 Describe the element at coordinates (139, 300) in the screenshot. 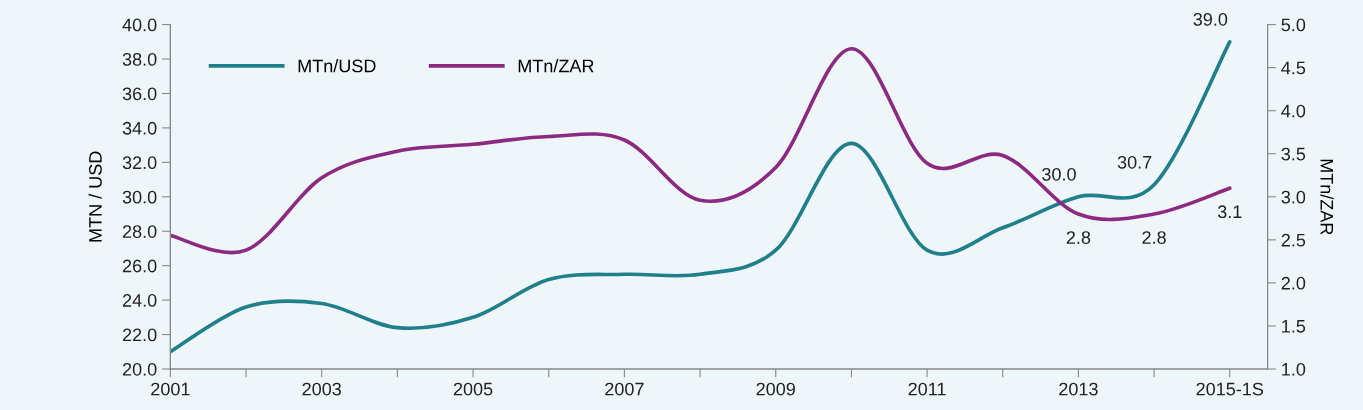

I see `y-tick-label: 24.0` at that location.